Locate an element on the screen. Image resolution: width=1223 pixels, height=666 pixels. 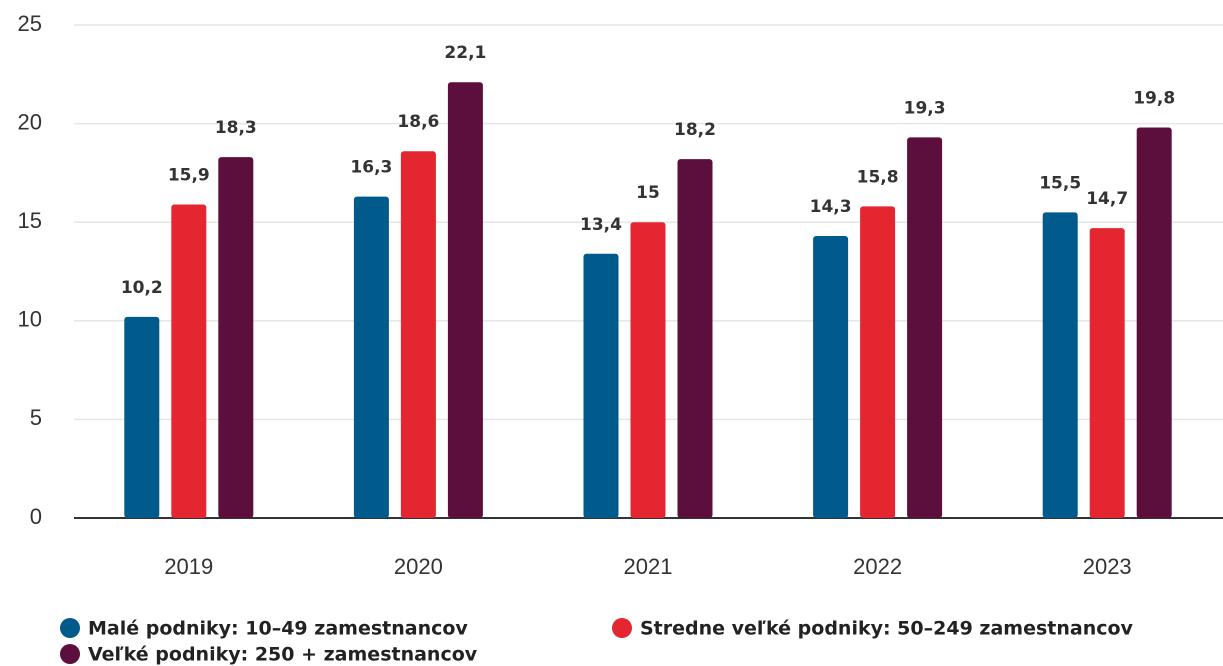
y-tick-label: 20 is located at coordinates (30, 121).